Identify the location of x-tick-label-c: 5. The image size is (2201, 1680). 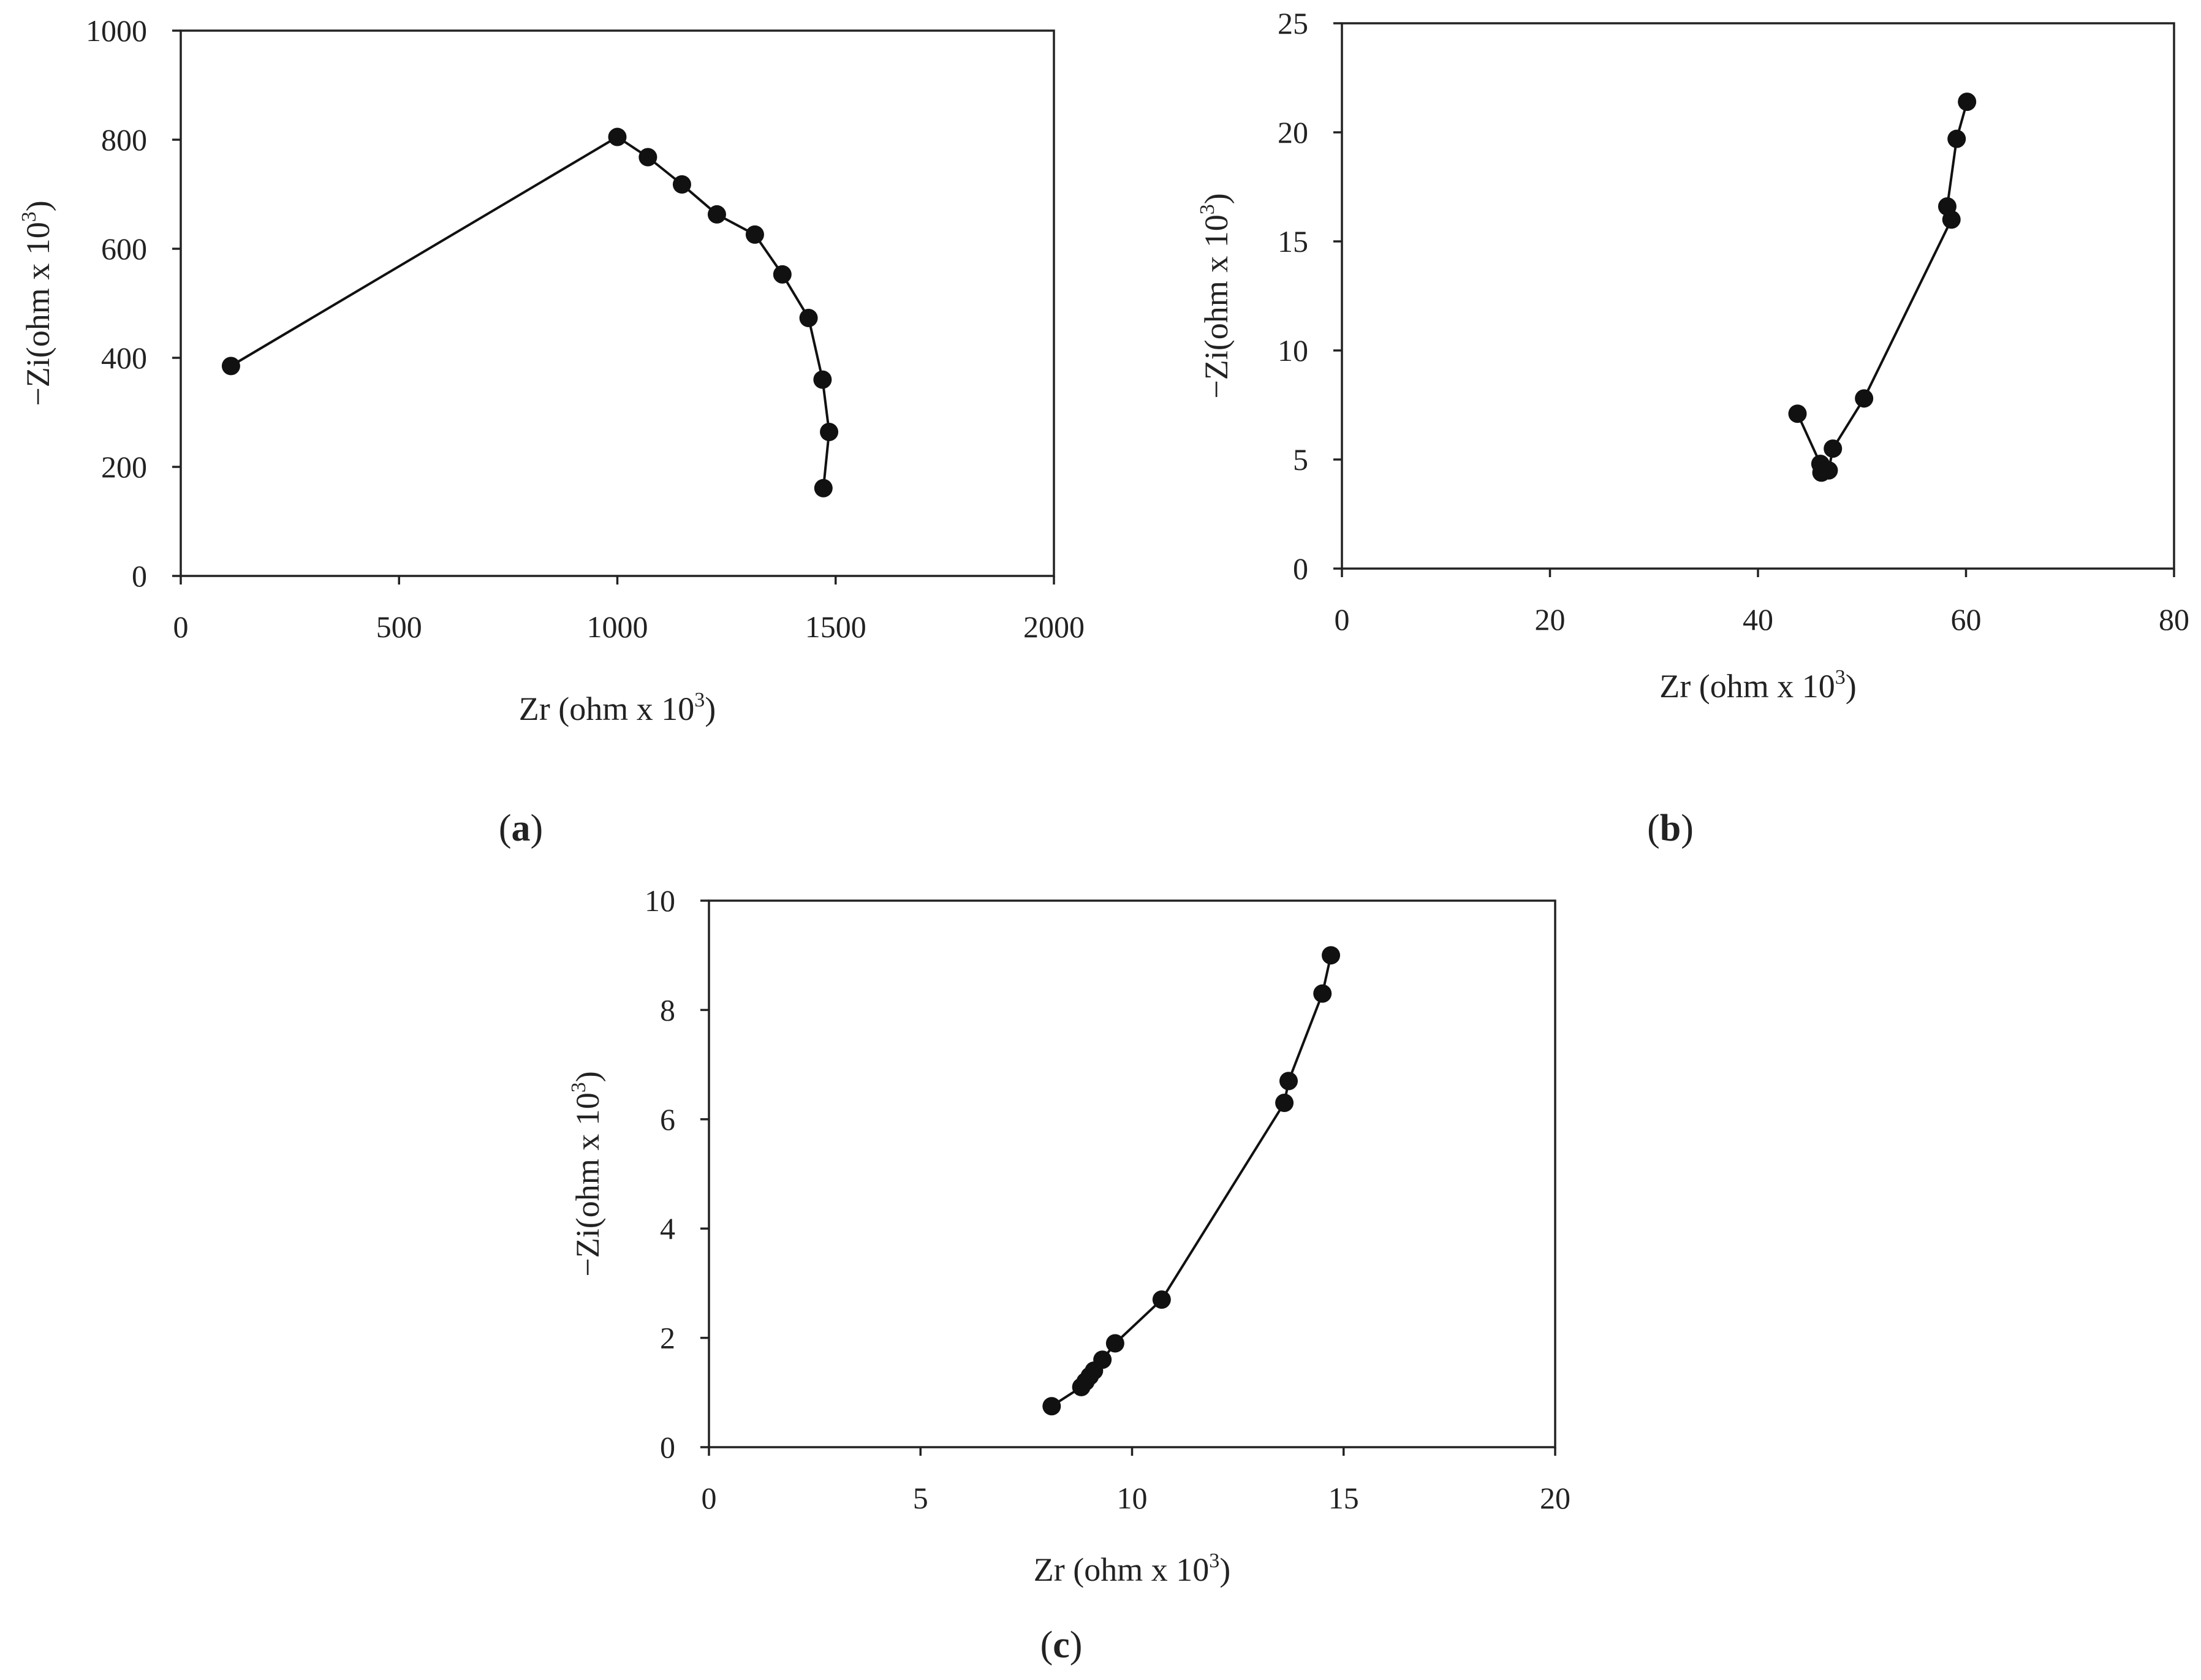
(920, 1498).